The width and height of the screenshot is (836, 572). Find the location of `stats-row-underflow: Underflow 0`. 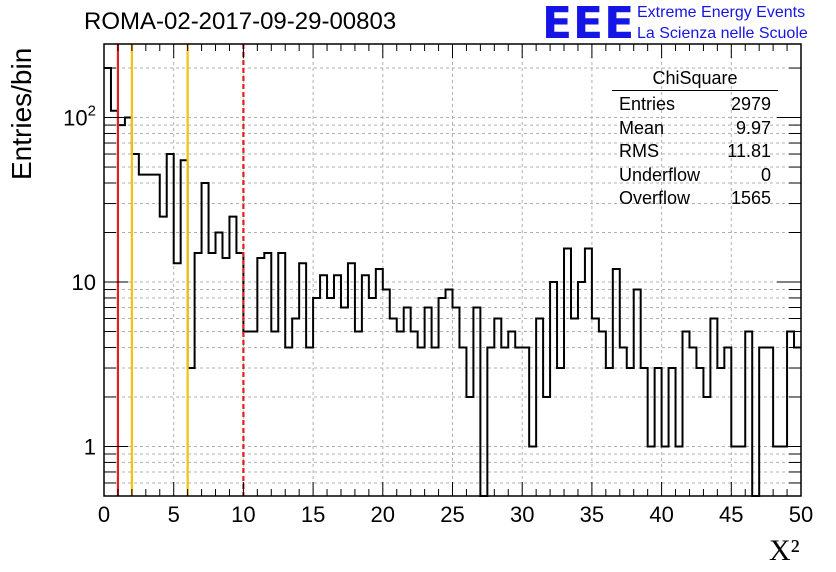

stats-row-underflow: Underflow 0 is located at coordinates (695, 176).